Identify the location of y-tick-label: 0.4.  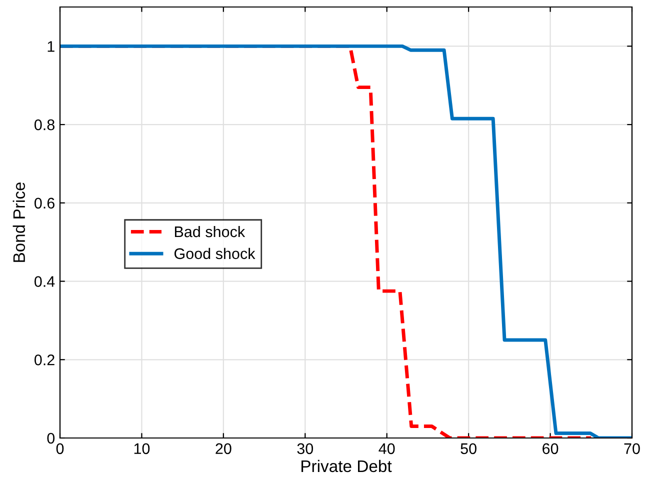
(44, 281).